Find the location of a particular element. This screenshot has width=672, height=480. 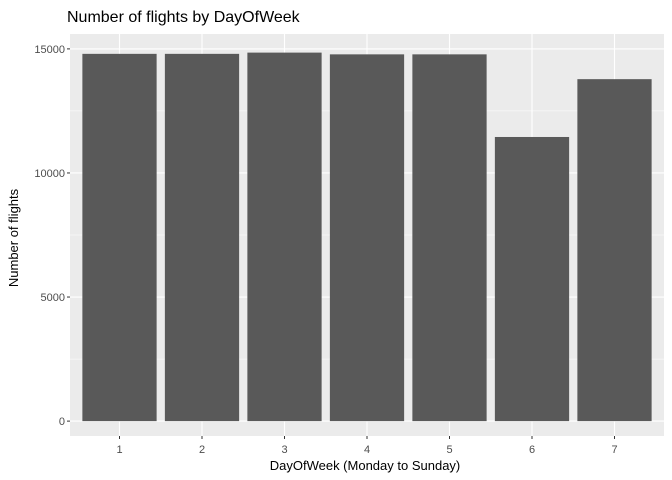

x-tick-label: 2 is located at coordinates (202, 450).